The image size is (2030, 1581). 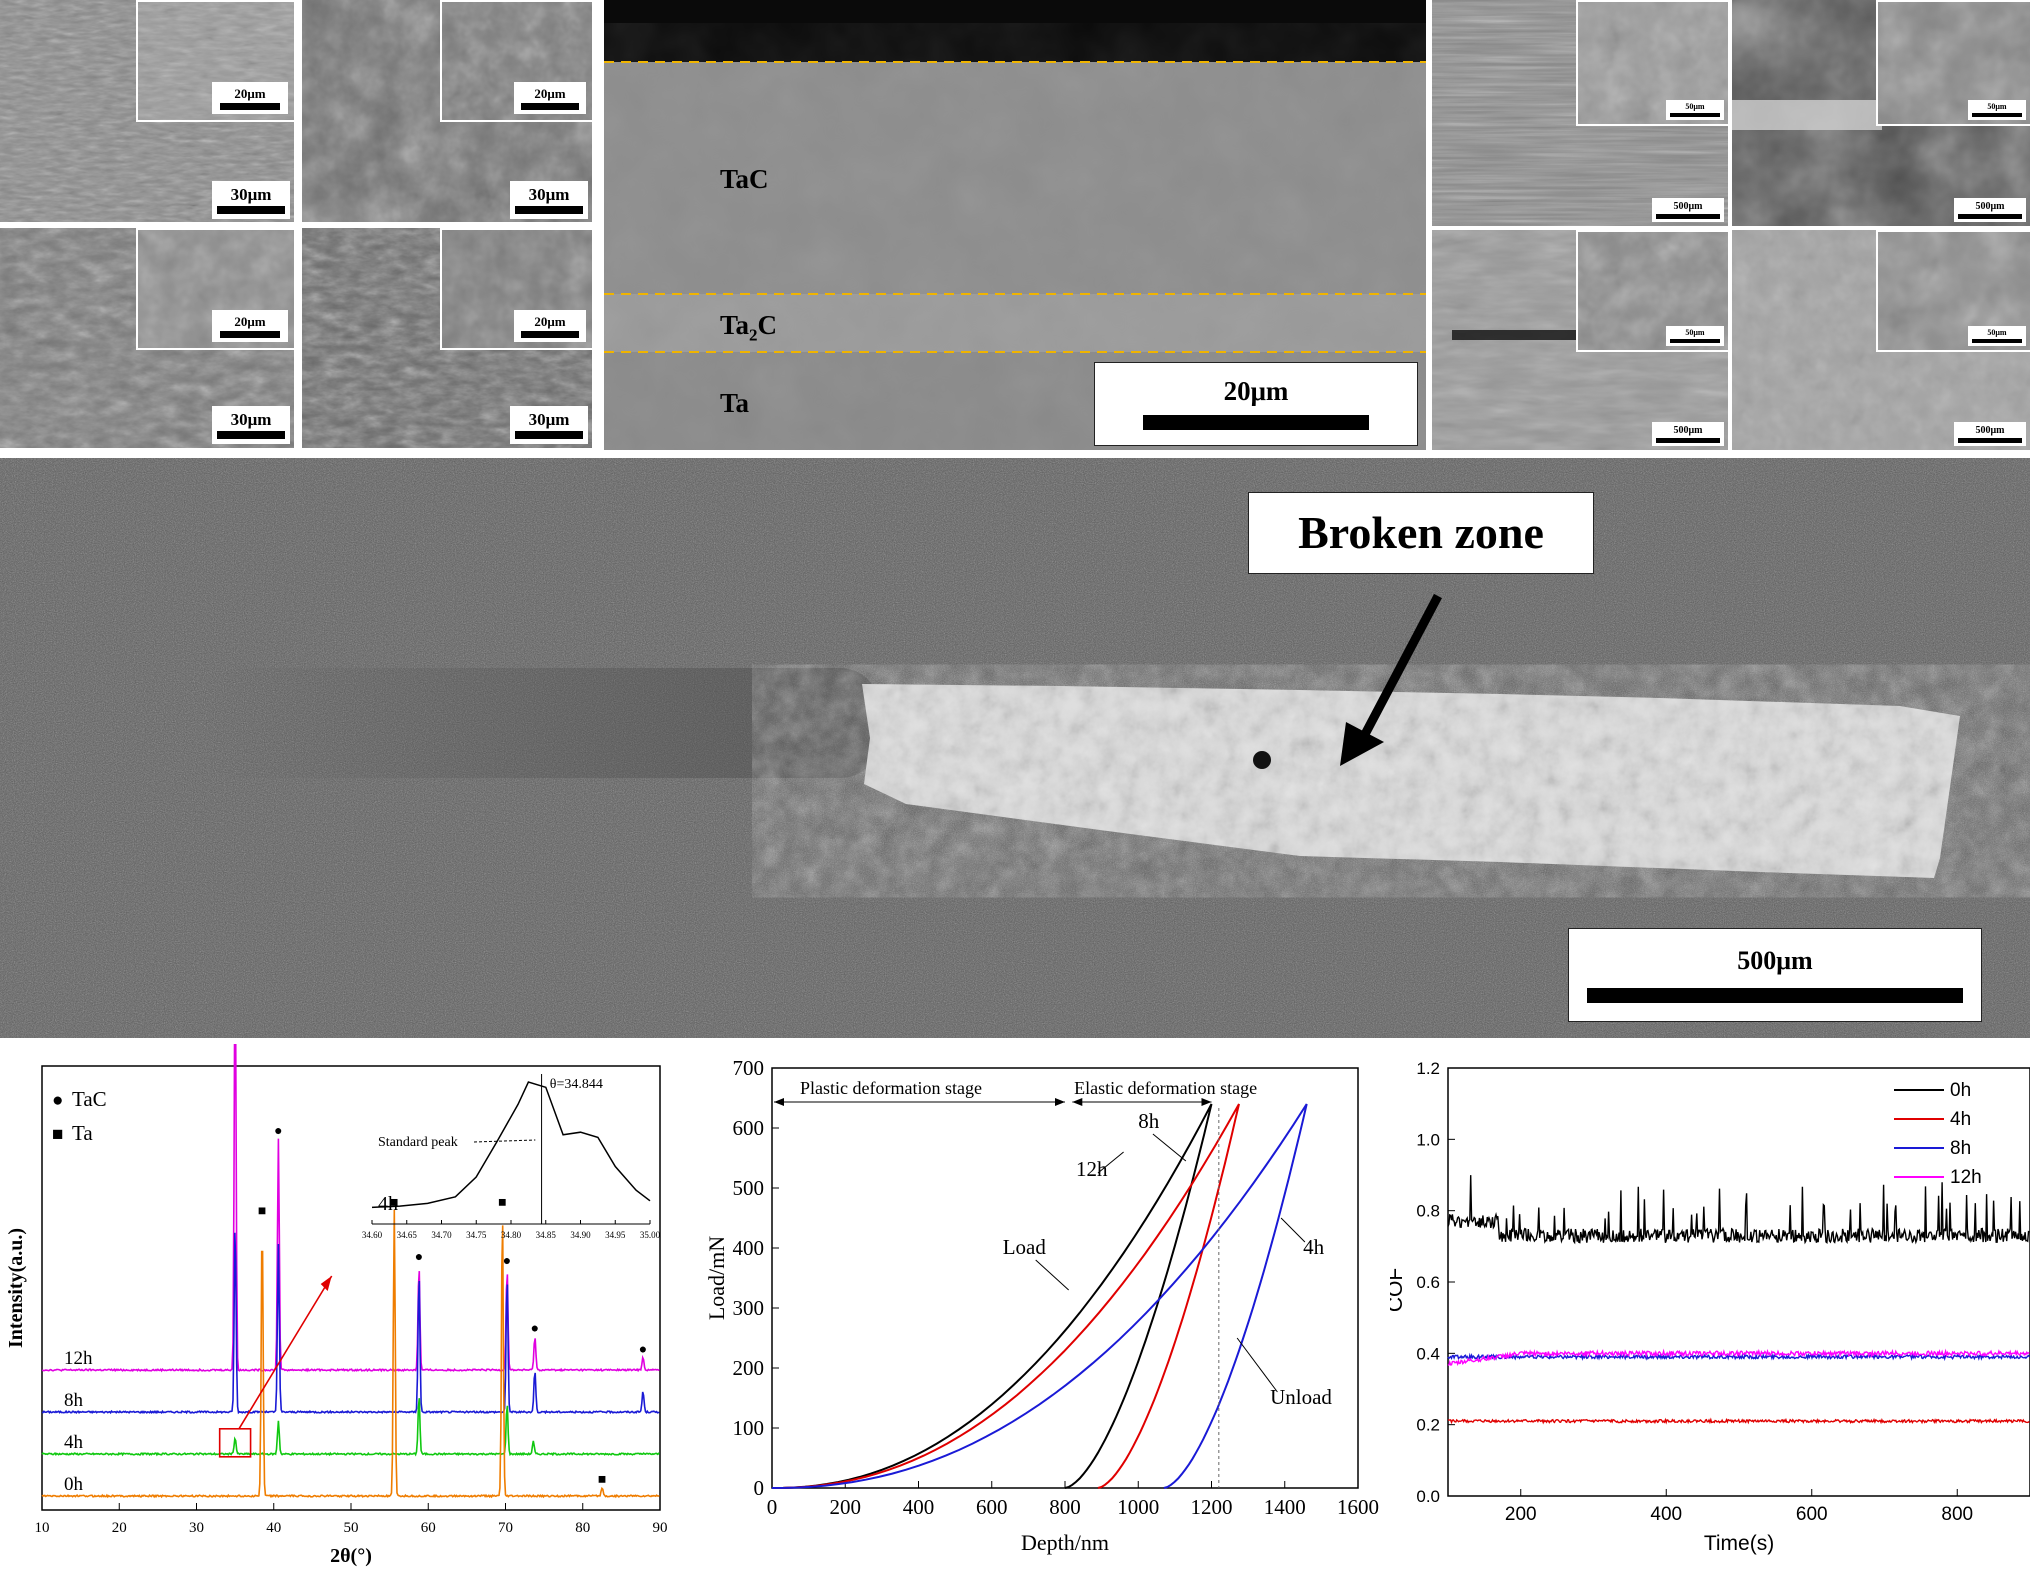 I want to click on x-tick-label: 1600, so click(x=1358, y=1507).